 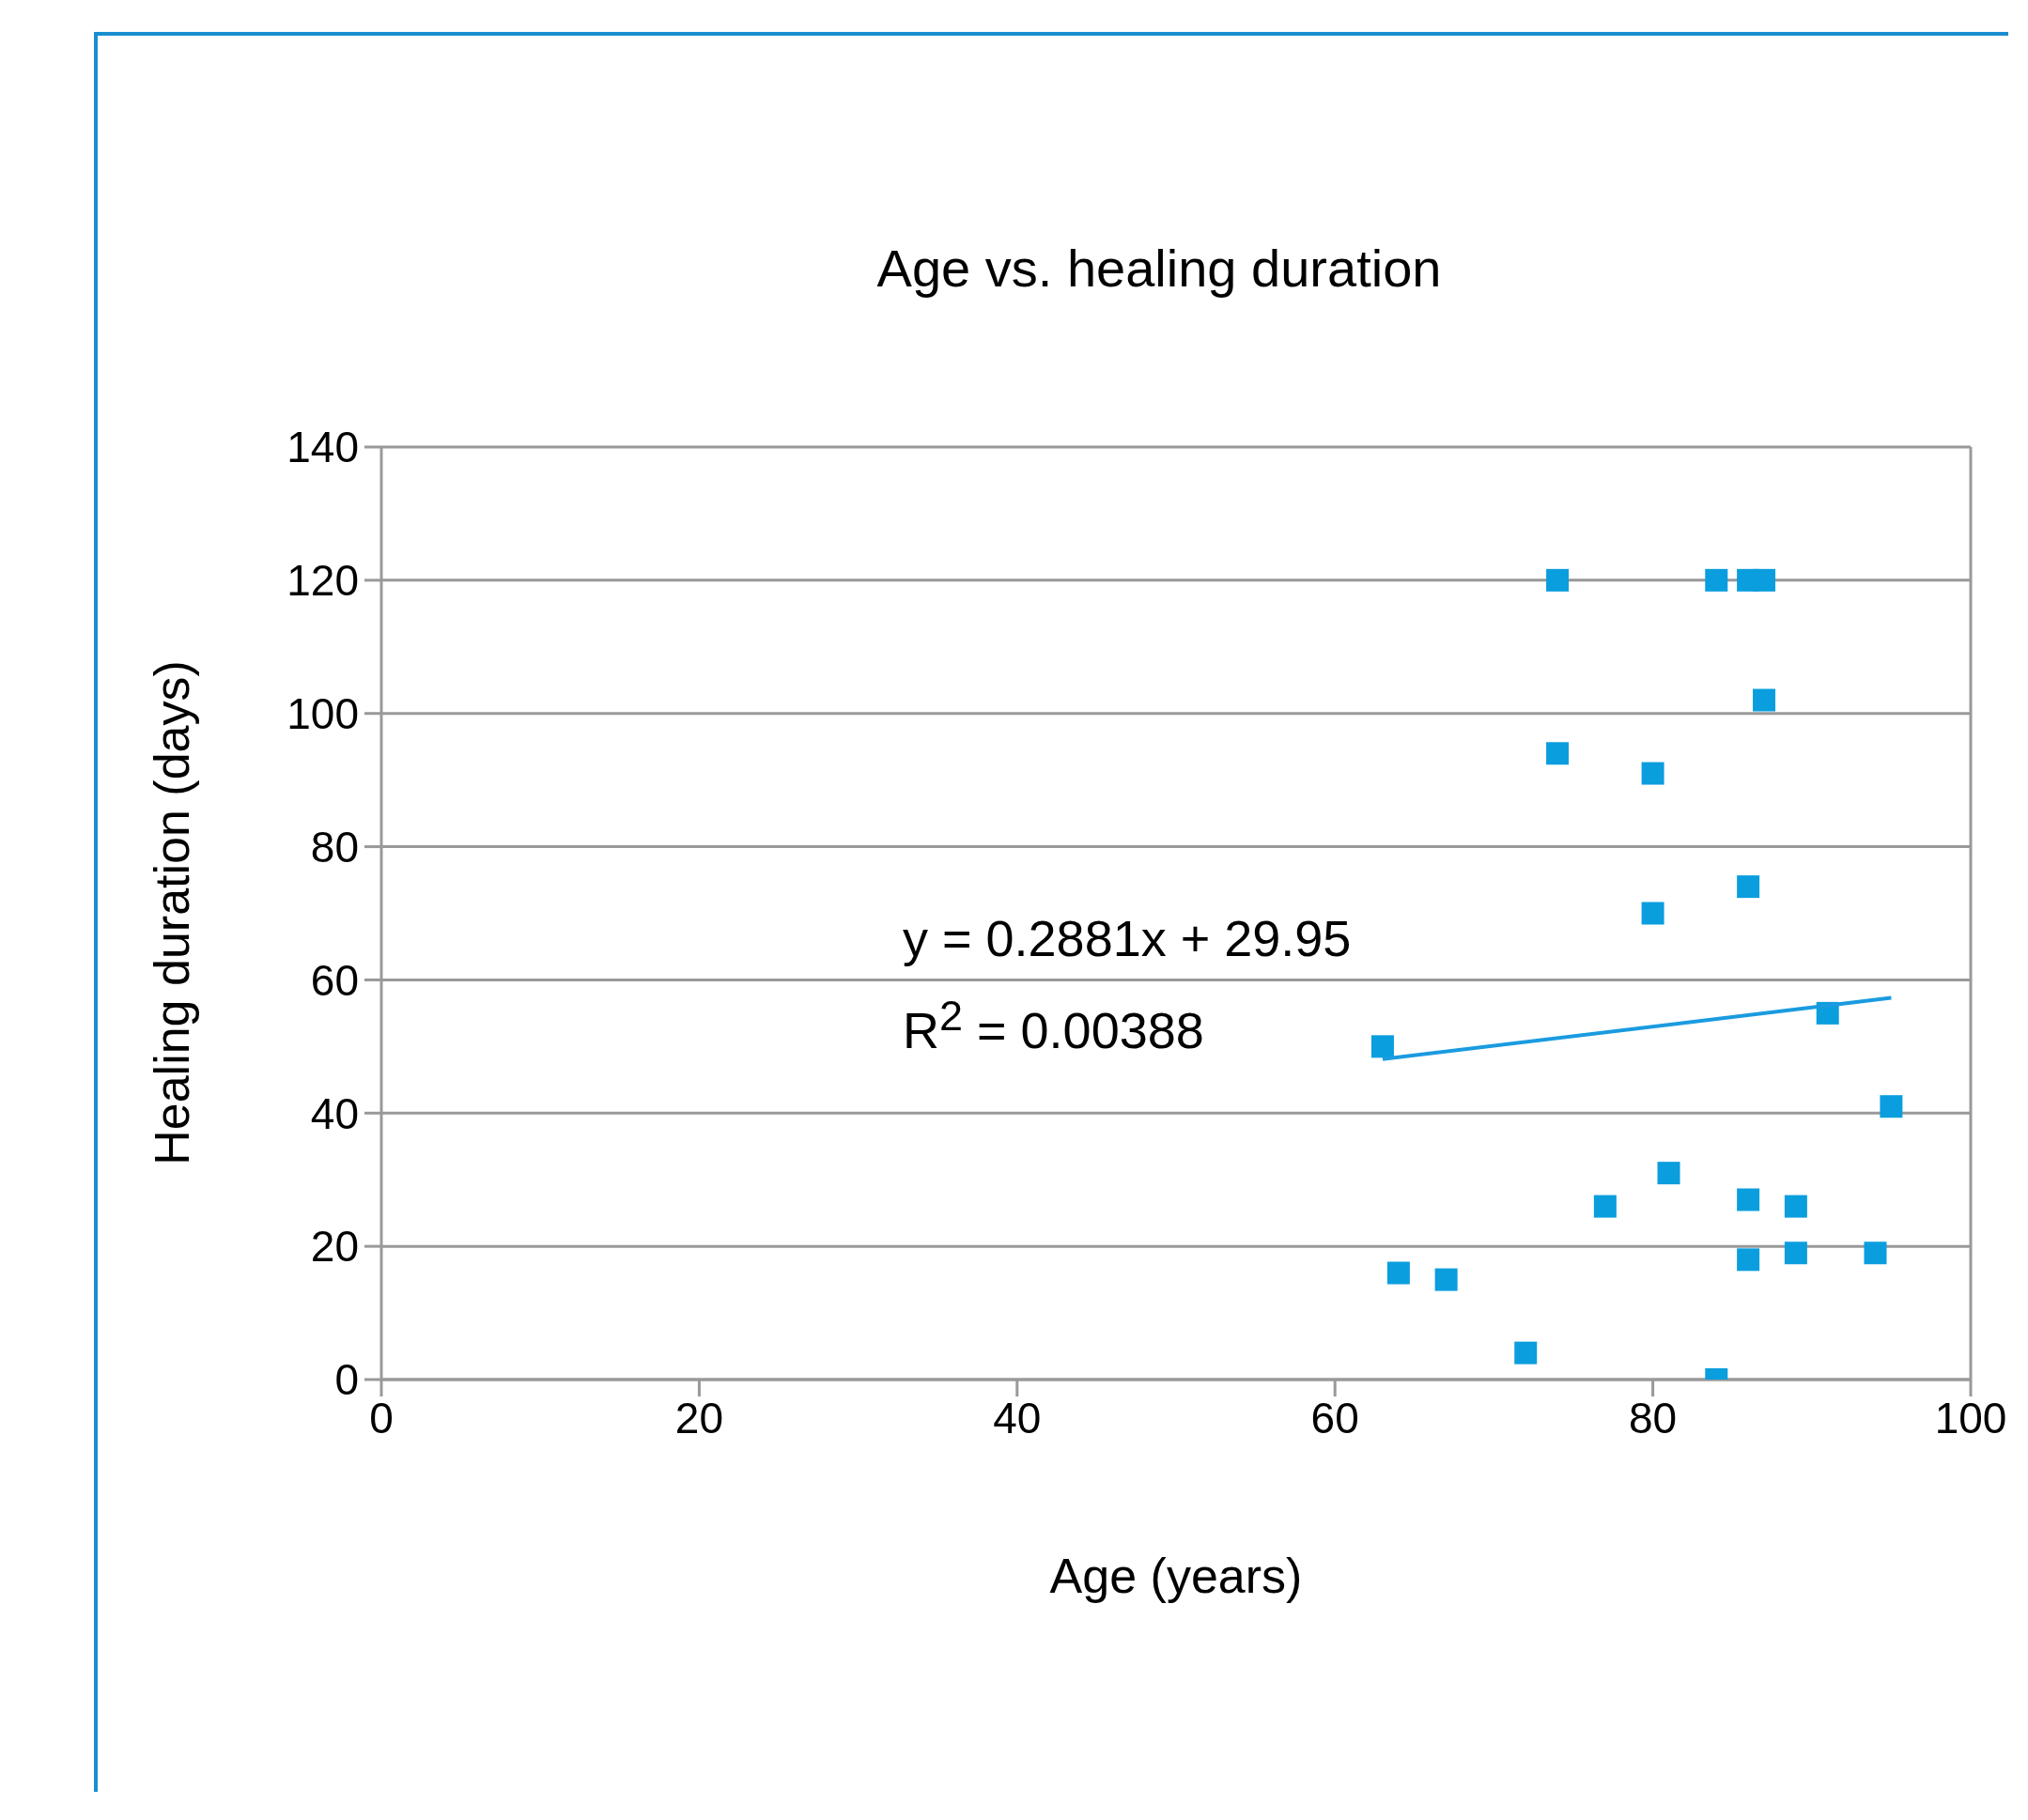 I want to click on annotation: y = 0.2881x + 29.95, so click(x=1127, y=938).